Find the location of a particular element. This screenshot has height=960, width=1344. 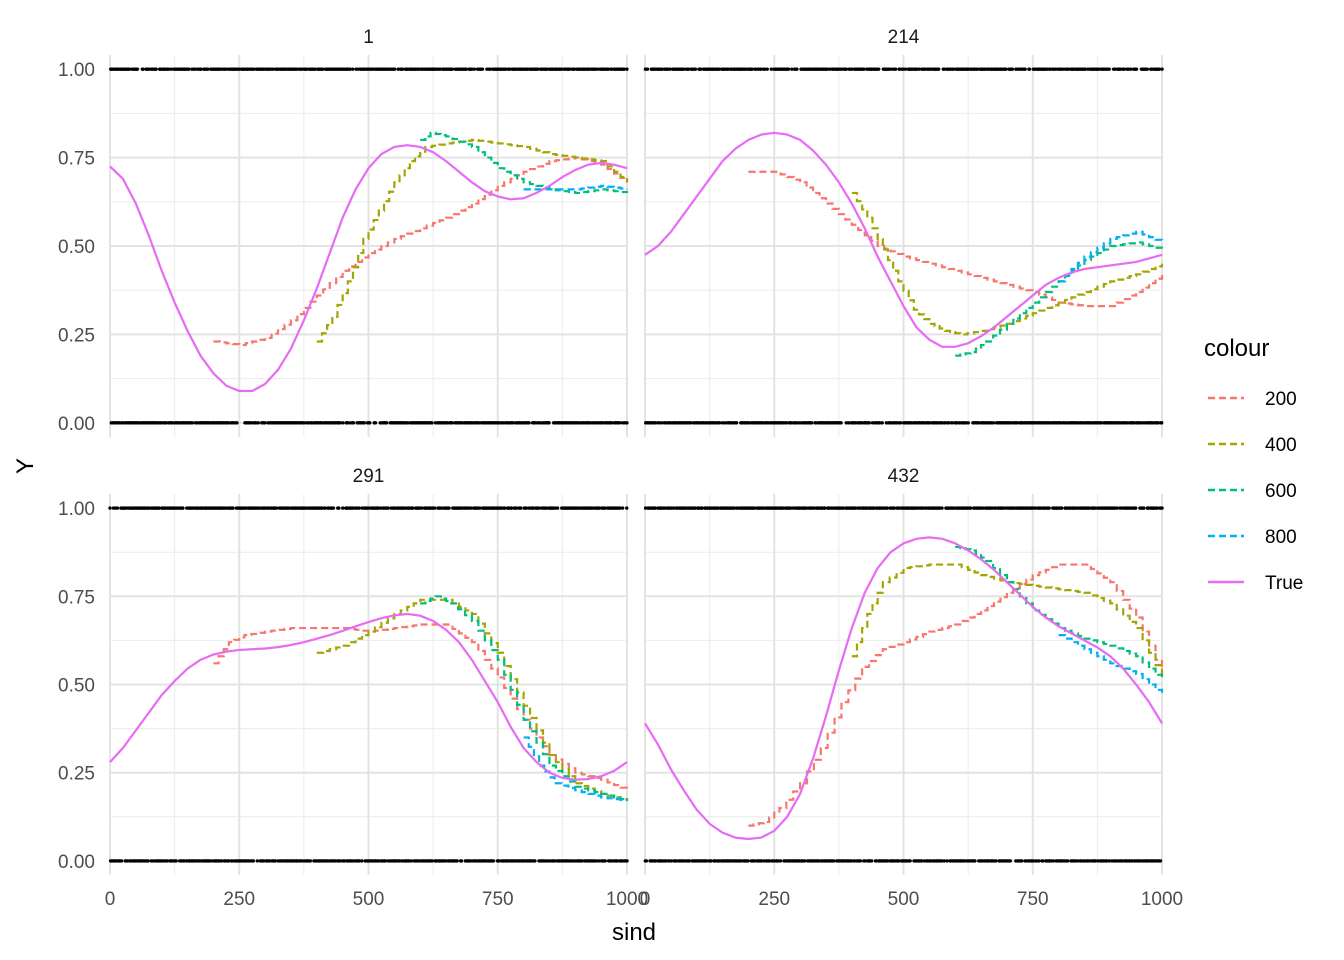

series-line-True is located at coordinates (368, 696).